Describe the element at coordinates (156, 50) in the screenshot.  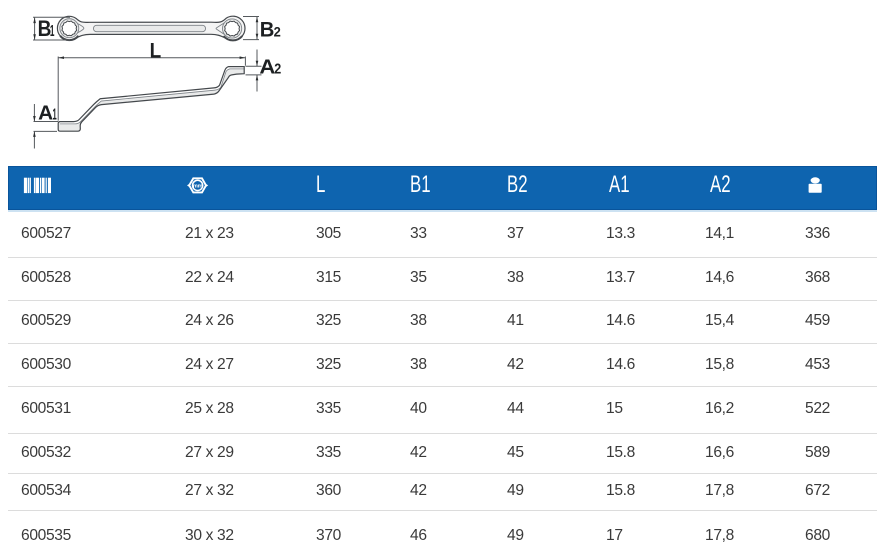
I see `svg-text: L` at that location.